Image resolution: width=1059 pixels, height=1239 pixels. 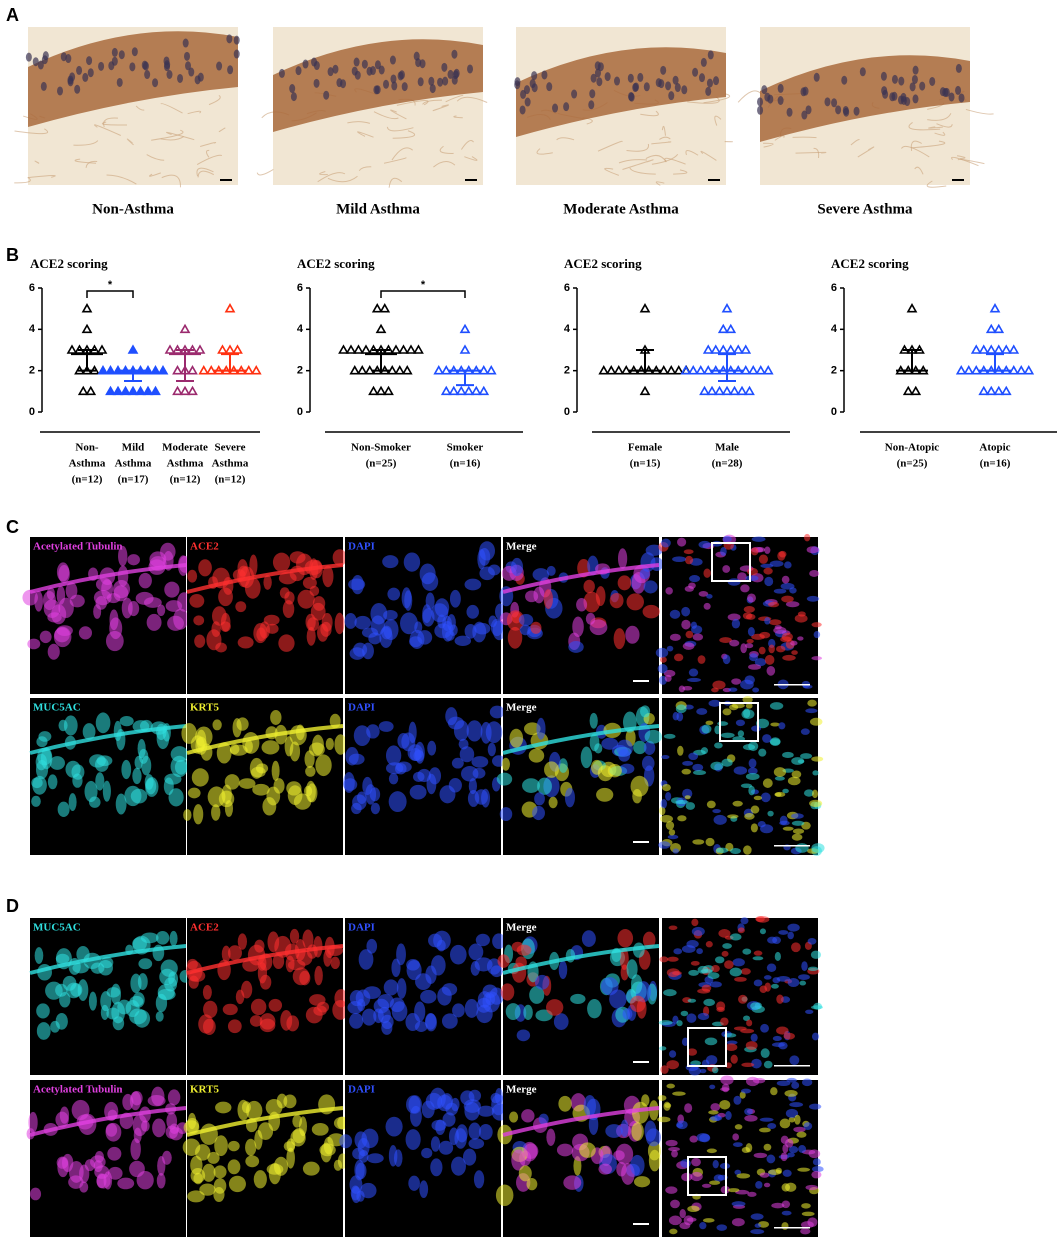 I want to click on inset-box, so click(x=739, y=722).